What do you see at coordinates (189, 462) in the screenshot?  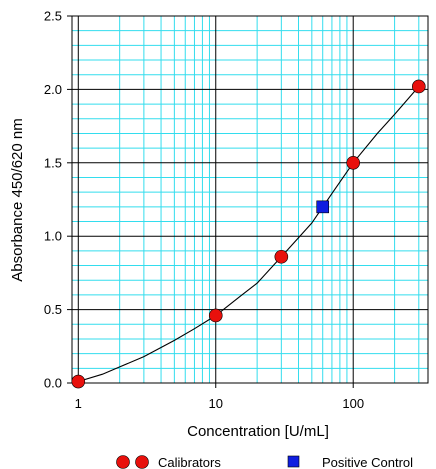 I see `legend-calibrators-label: Calibrators` at bounding box center [189, 462].